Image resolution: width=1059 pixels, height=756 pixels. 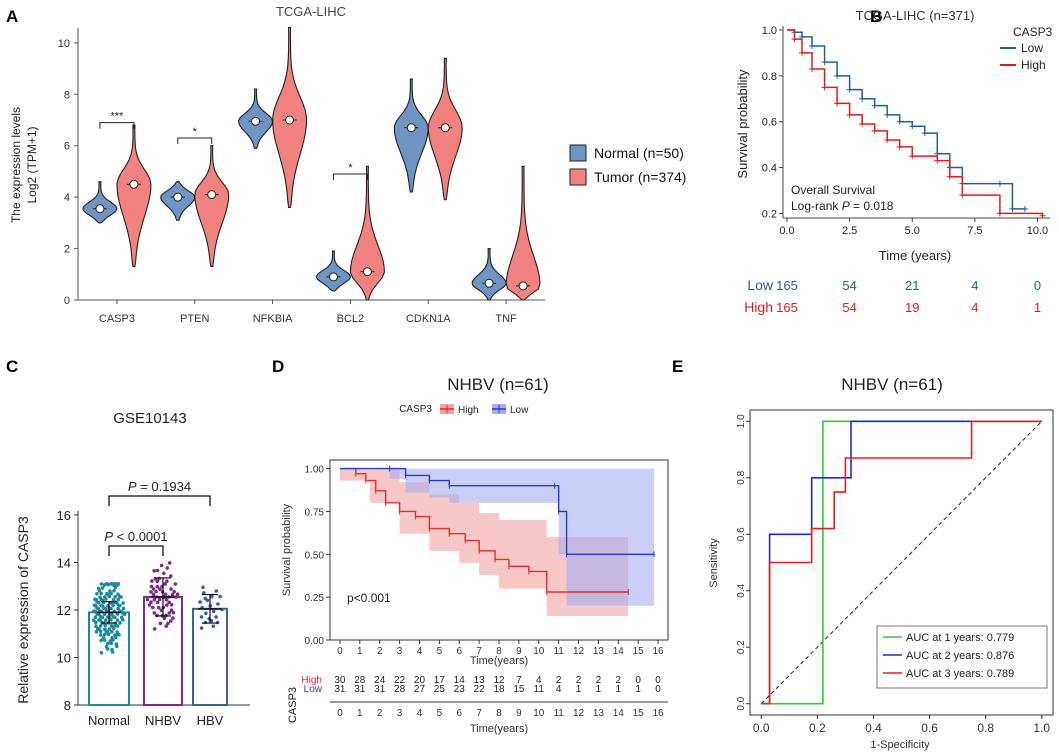 What do you see at coordinates (479, 713) in the screenshot?
I see `risk-x-tick-label: 7` at bounding box center [479, 713].